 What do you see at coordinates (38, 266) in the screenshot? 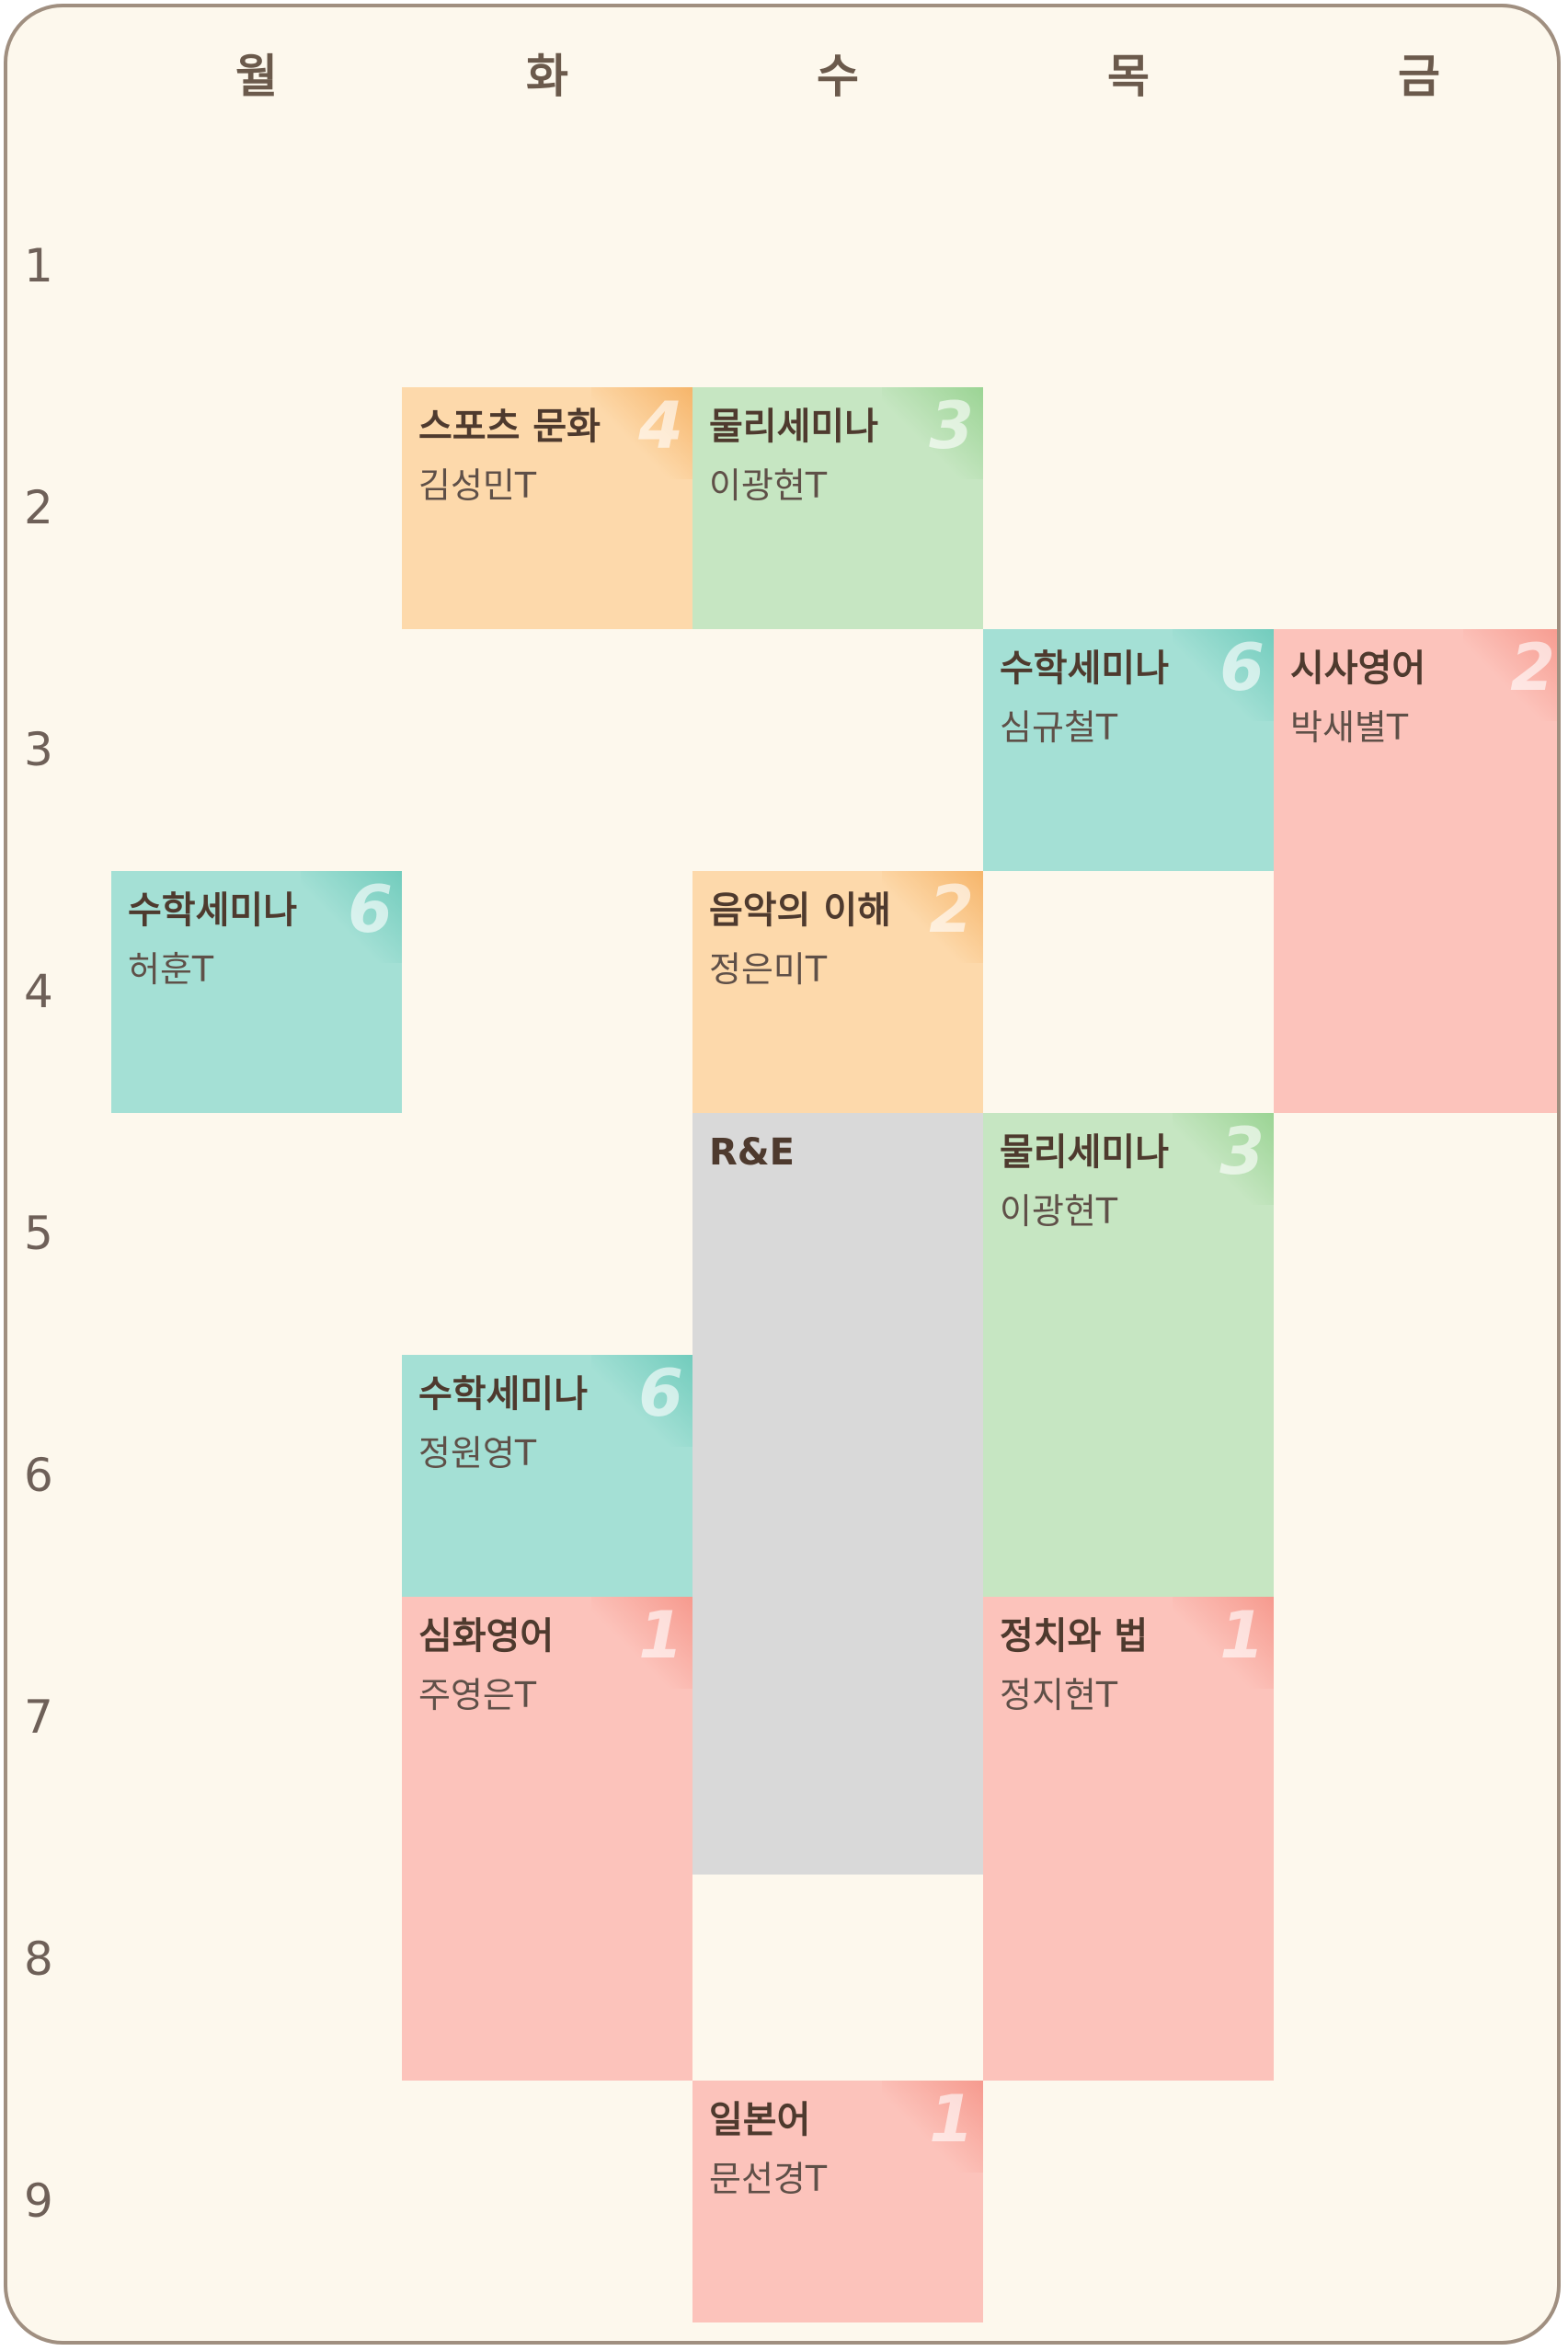
I see `period-label: 1` at bounding box center [38, 266].